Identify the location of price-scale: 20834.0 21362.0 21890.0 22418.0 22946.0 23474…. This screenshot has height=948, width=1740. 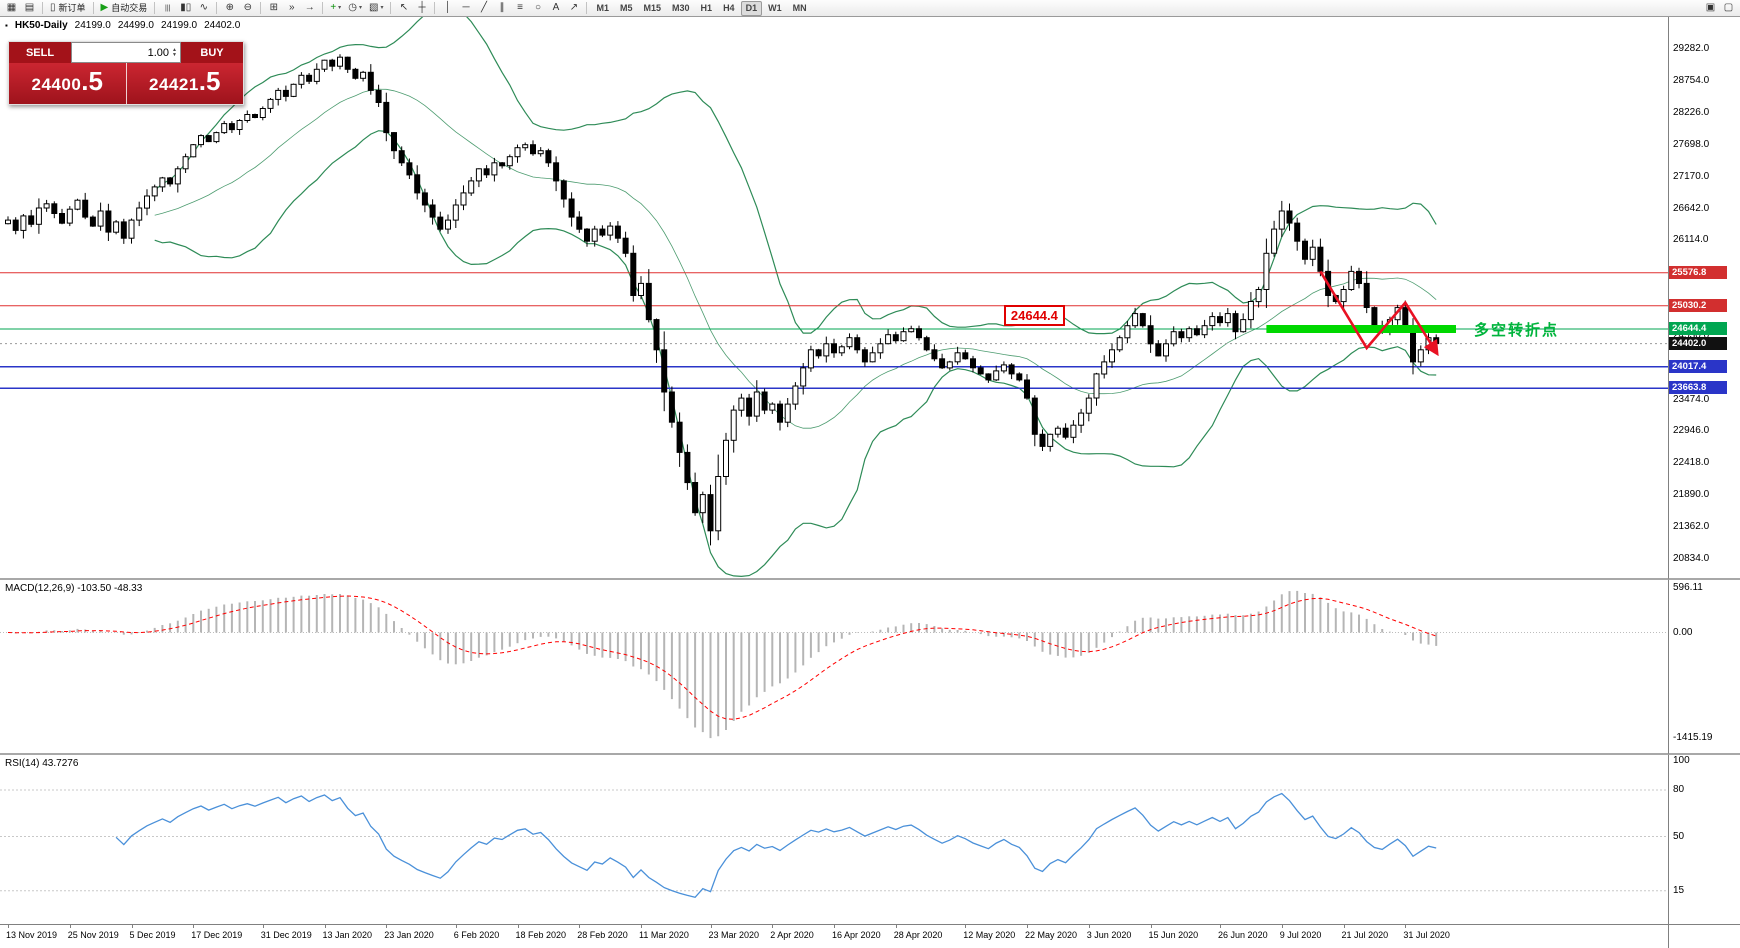
(1704, 298).